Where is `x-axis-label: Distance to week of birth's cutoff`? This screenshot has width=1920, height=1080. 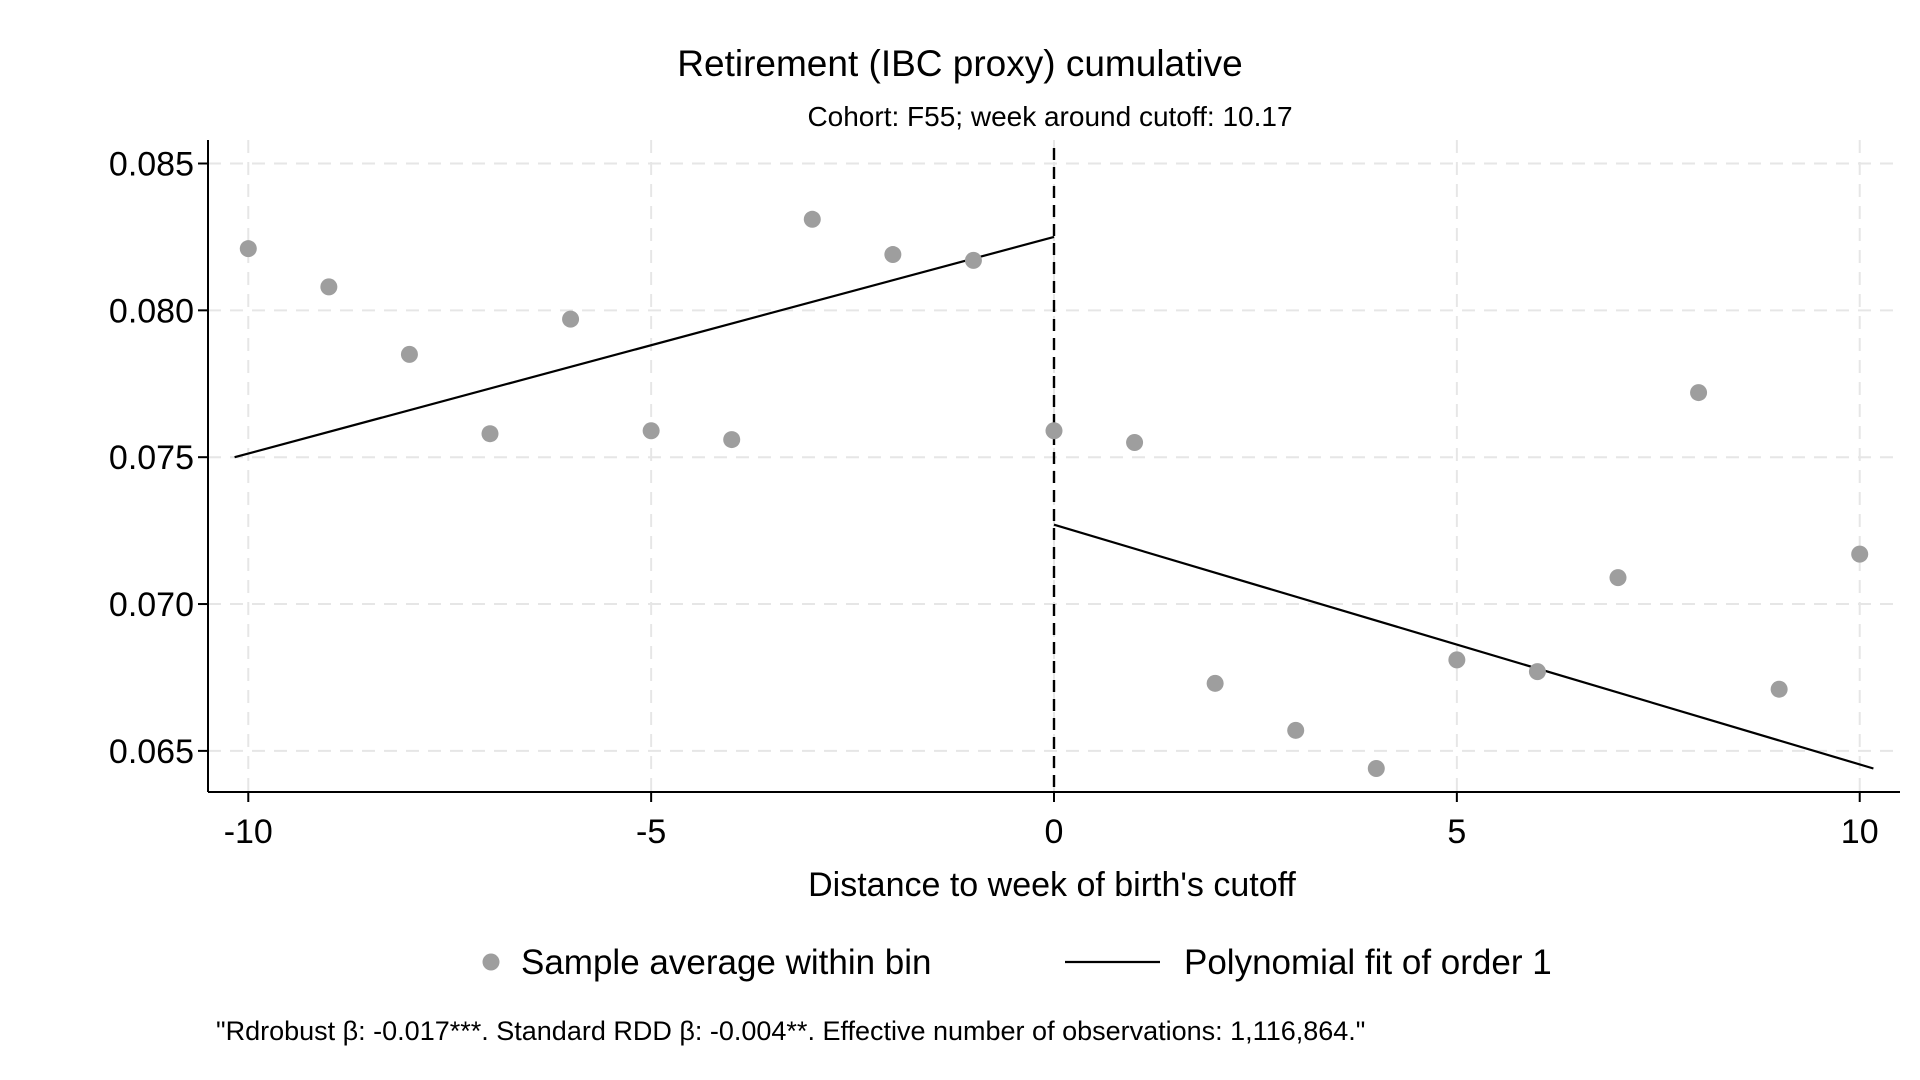 x-axis-label: Distance to week of birth's cutoff is located at coordinates (1052, 885).